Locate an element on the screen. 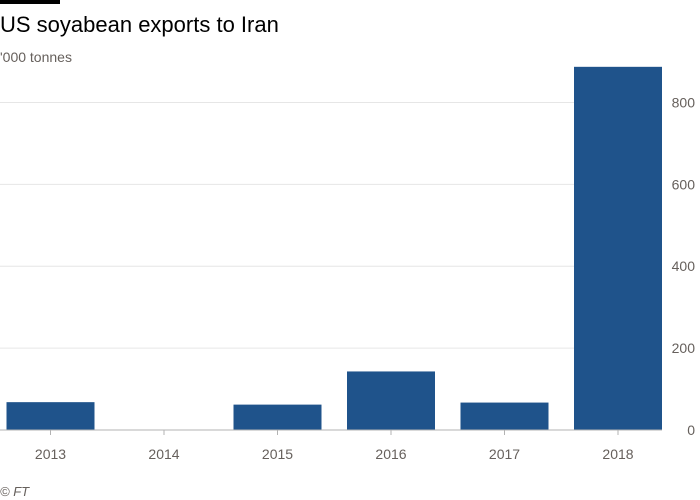  y-axis-tick-labels: 0 200 400 600 800 is located at coordinates (684, 266).